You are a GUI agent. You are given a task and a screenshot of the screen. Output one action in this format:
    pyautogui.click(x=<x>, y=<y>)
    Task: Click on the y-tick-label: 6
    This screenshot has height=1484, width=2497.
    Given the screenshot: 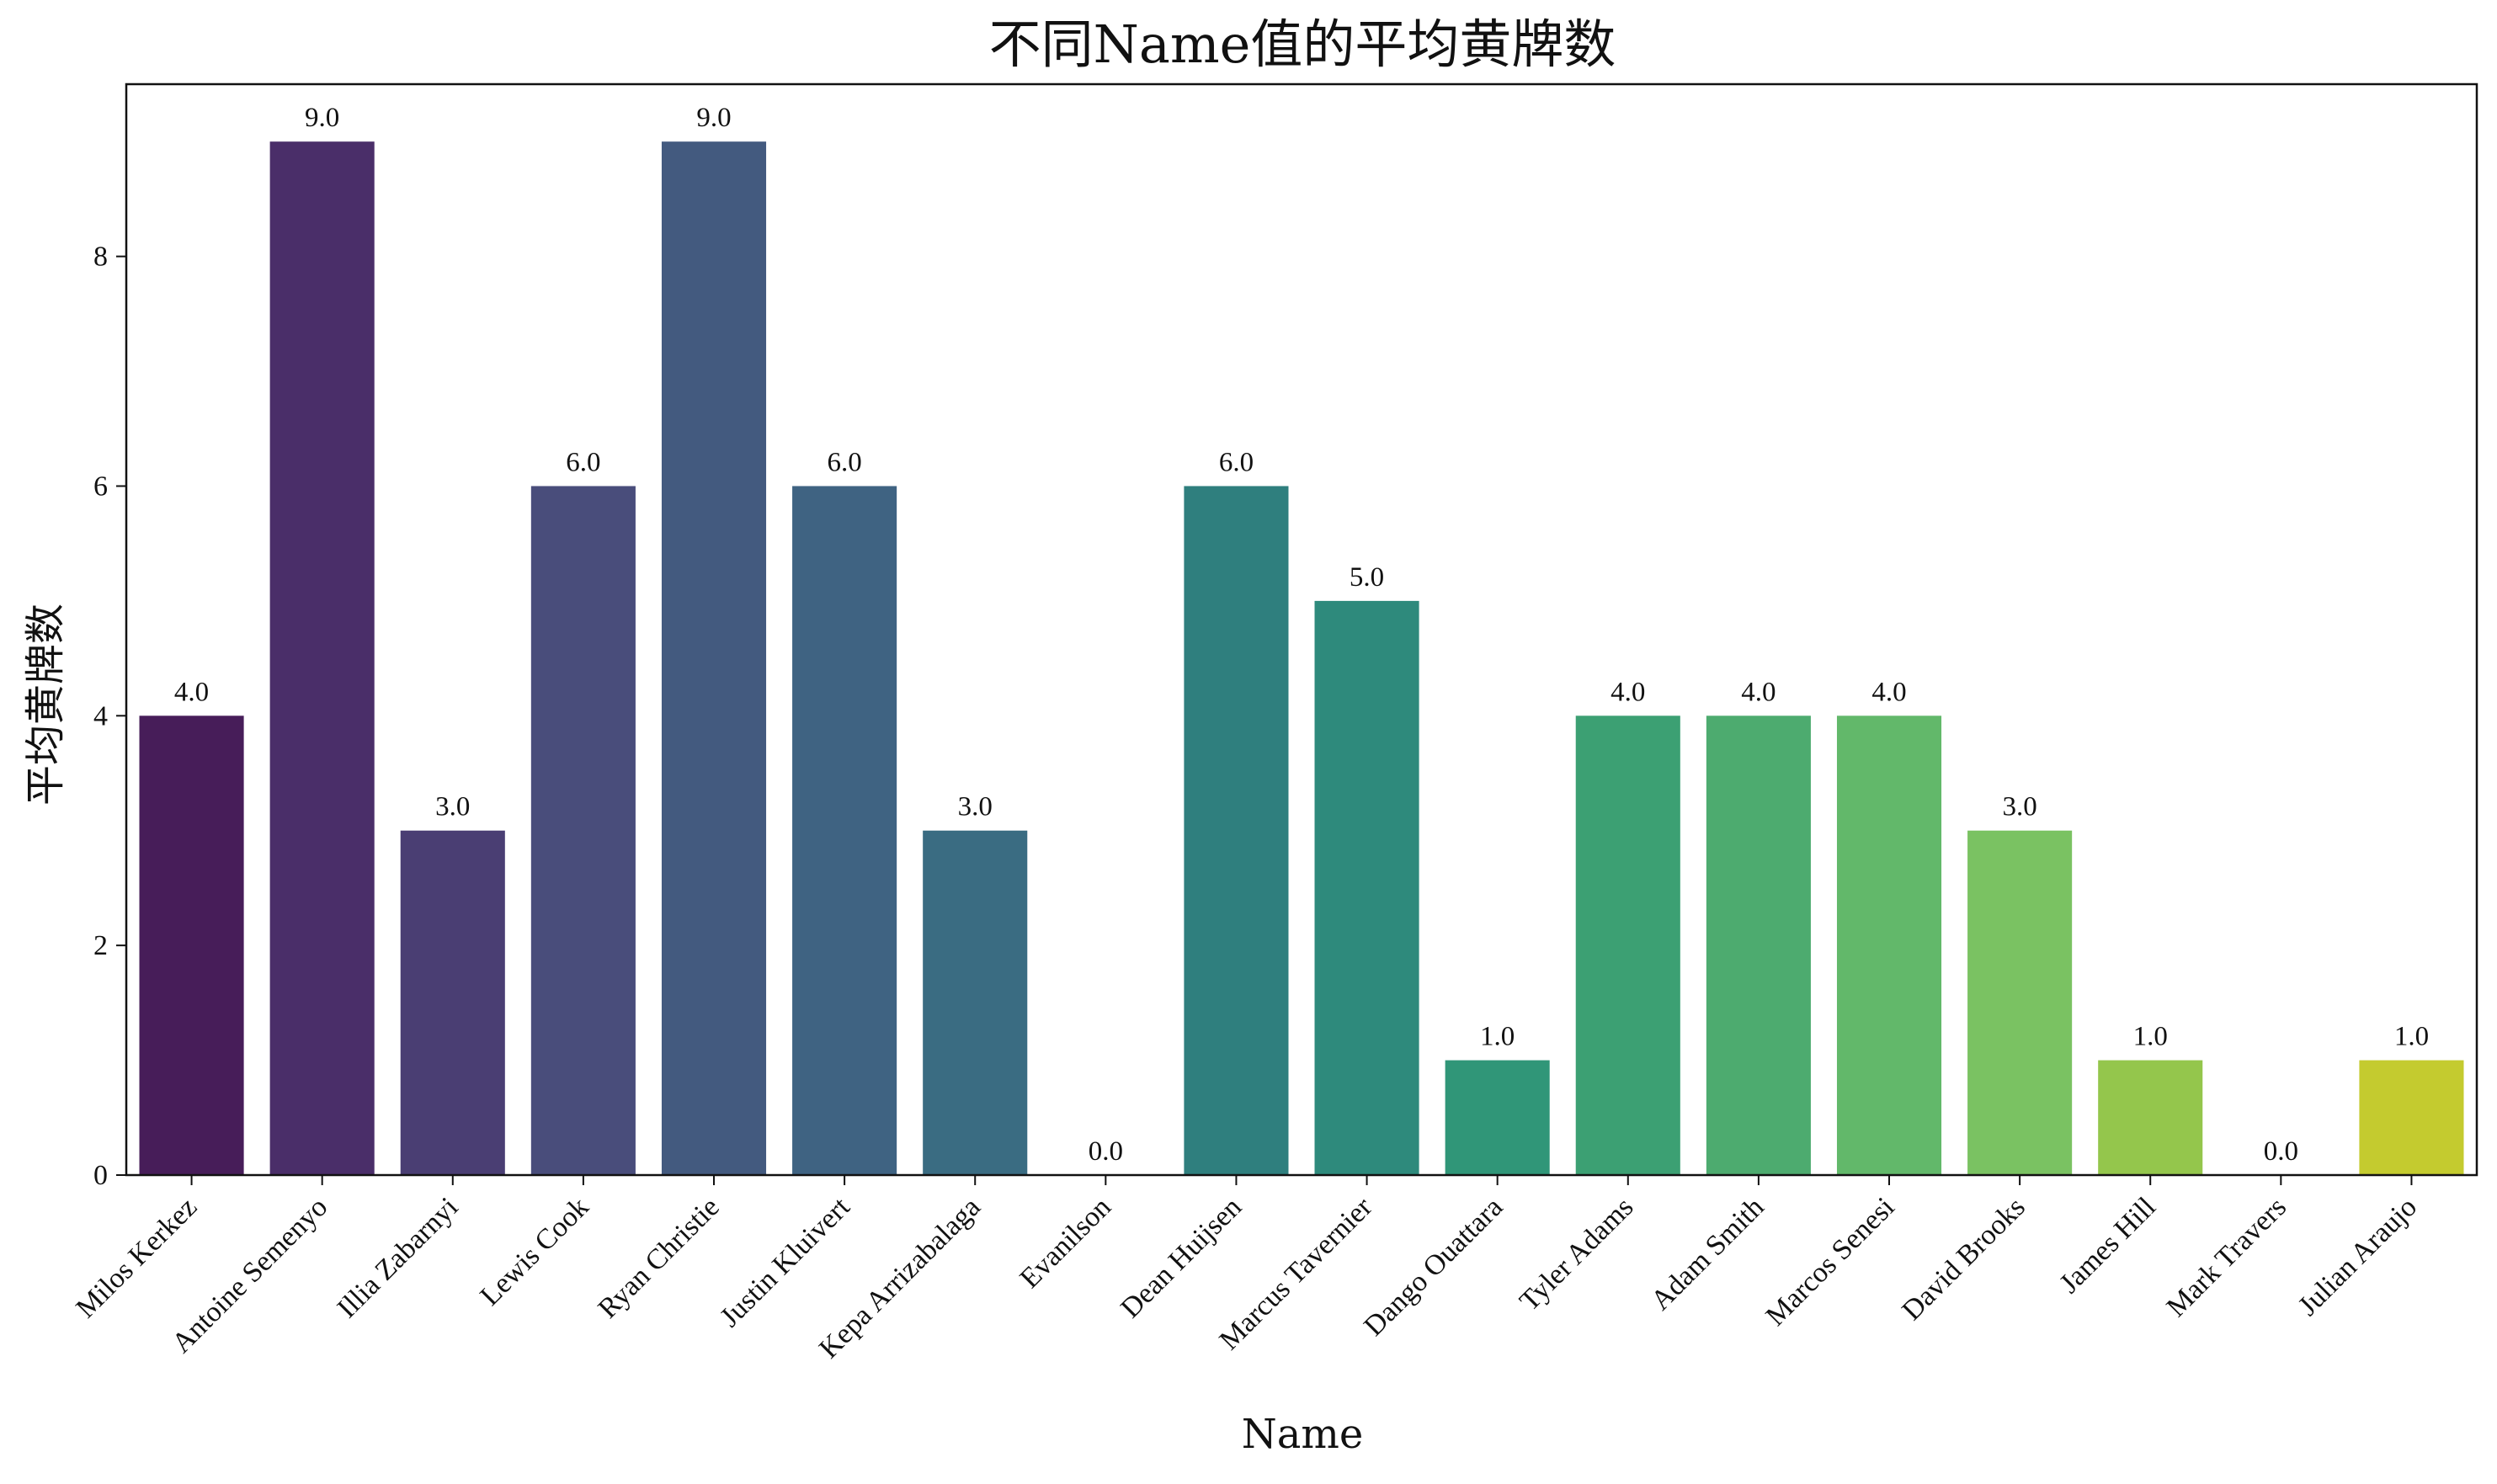 What is the action you would take?
    pyautogui.click(x=100, y=486)
    